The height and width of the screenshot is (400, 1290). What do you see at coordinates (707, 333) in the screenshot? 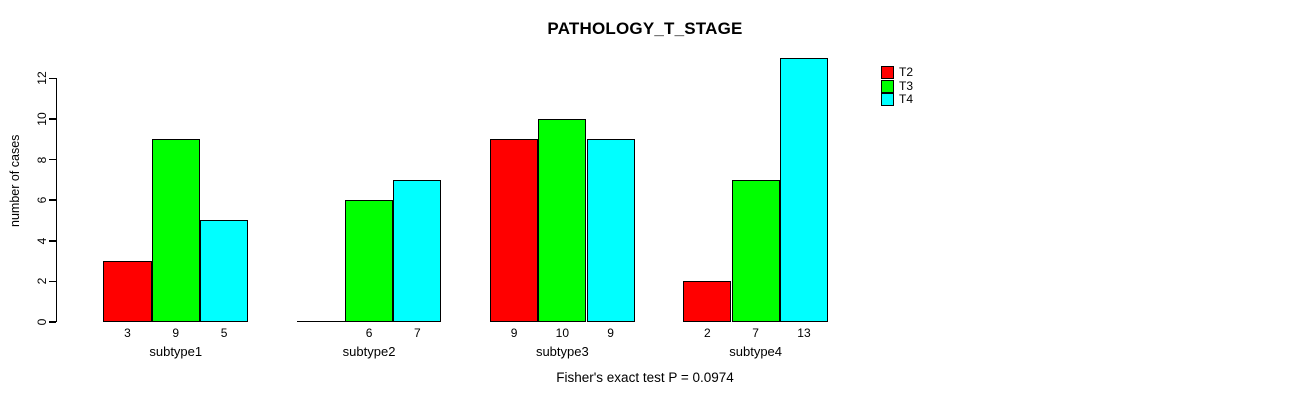
I see `bar-value-label: 2` at bounding box center [707, 333].